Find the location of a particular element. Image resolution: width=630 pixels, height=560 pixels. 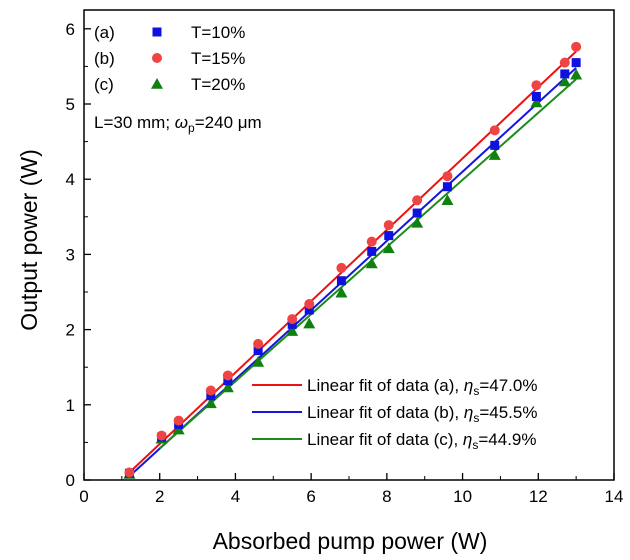

fit-legend-label: Linear fit of data (a), ηs=47.0% is located at coordinates (422, 387).